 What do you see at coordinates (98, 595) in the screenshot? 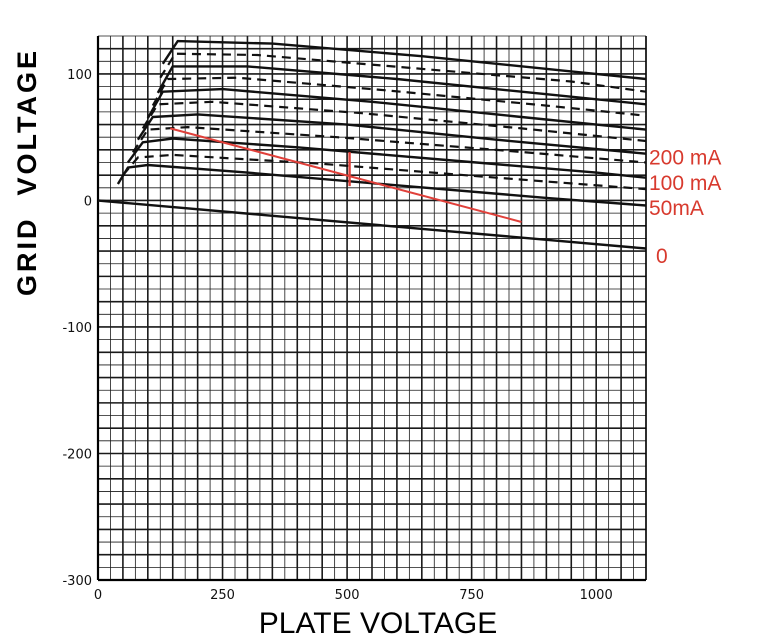
I see `x-tick-label: 0` at bounding box center [98, 595].